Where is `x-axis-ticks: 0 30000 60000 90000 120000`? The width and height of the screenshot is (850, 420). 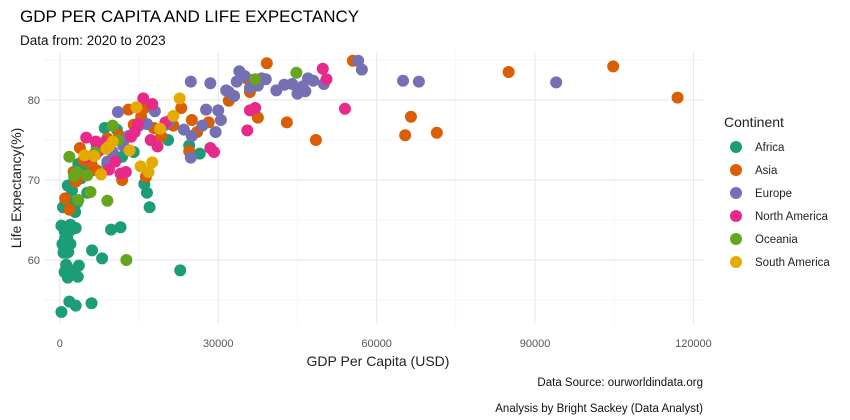 x-axis-ticks: 0 30000 60000 90000 120000 is located at coordinates (384, 344).